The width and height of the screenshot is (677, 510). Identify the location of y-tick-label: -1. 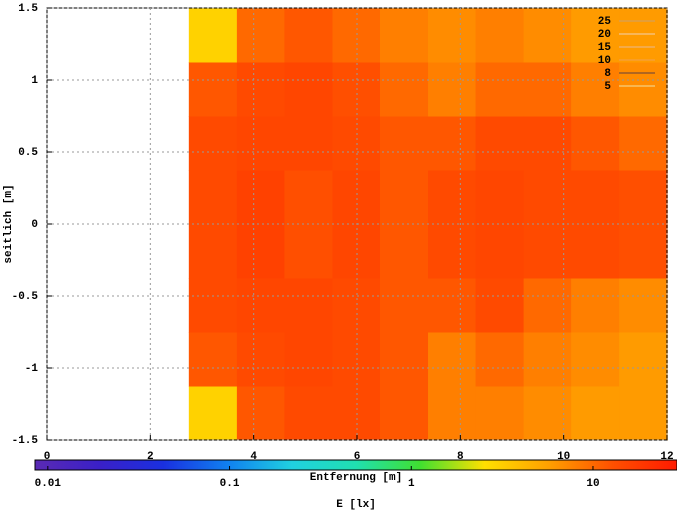
(32, 369).